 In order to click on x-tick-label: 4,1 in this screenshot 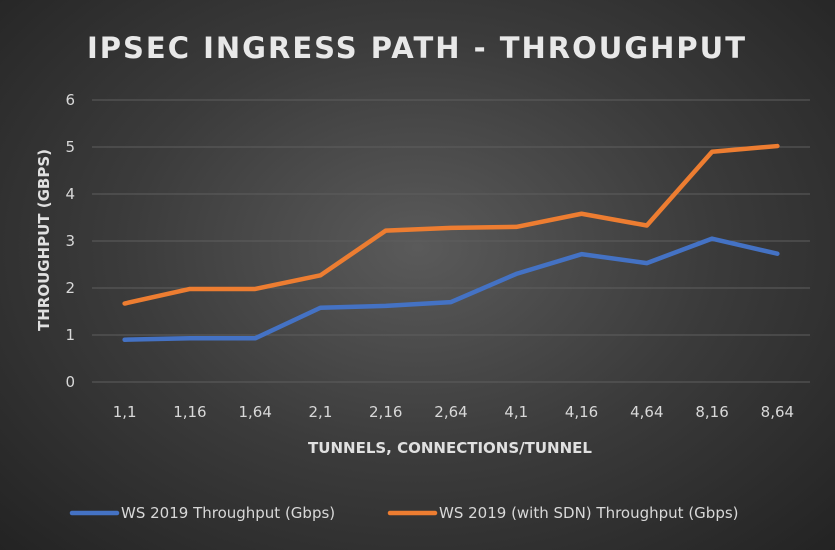, I will do `click(516, 412)`.